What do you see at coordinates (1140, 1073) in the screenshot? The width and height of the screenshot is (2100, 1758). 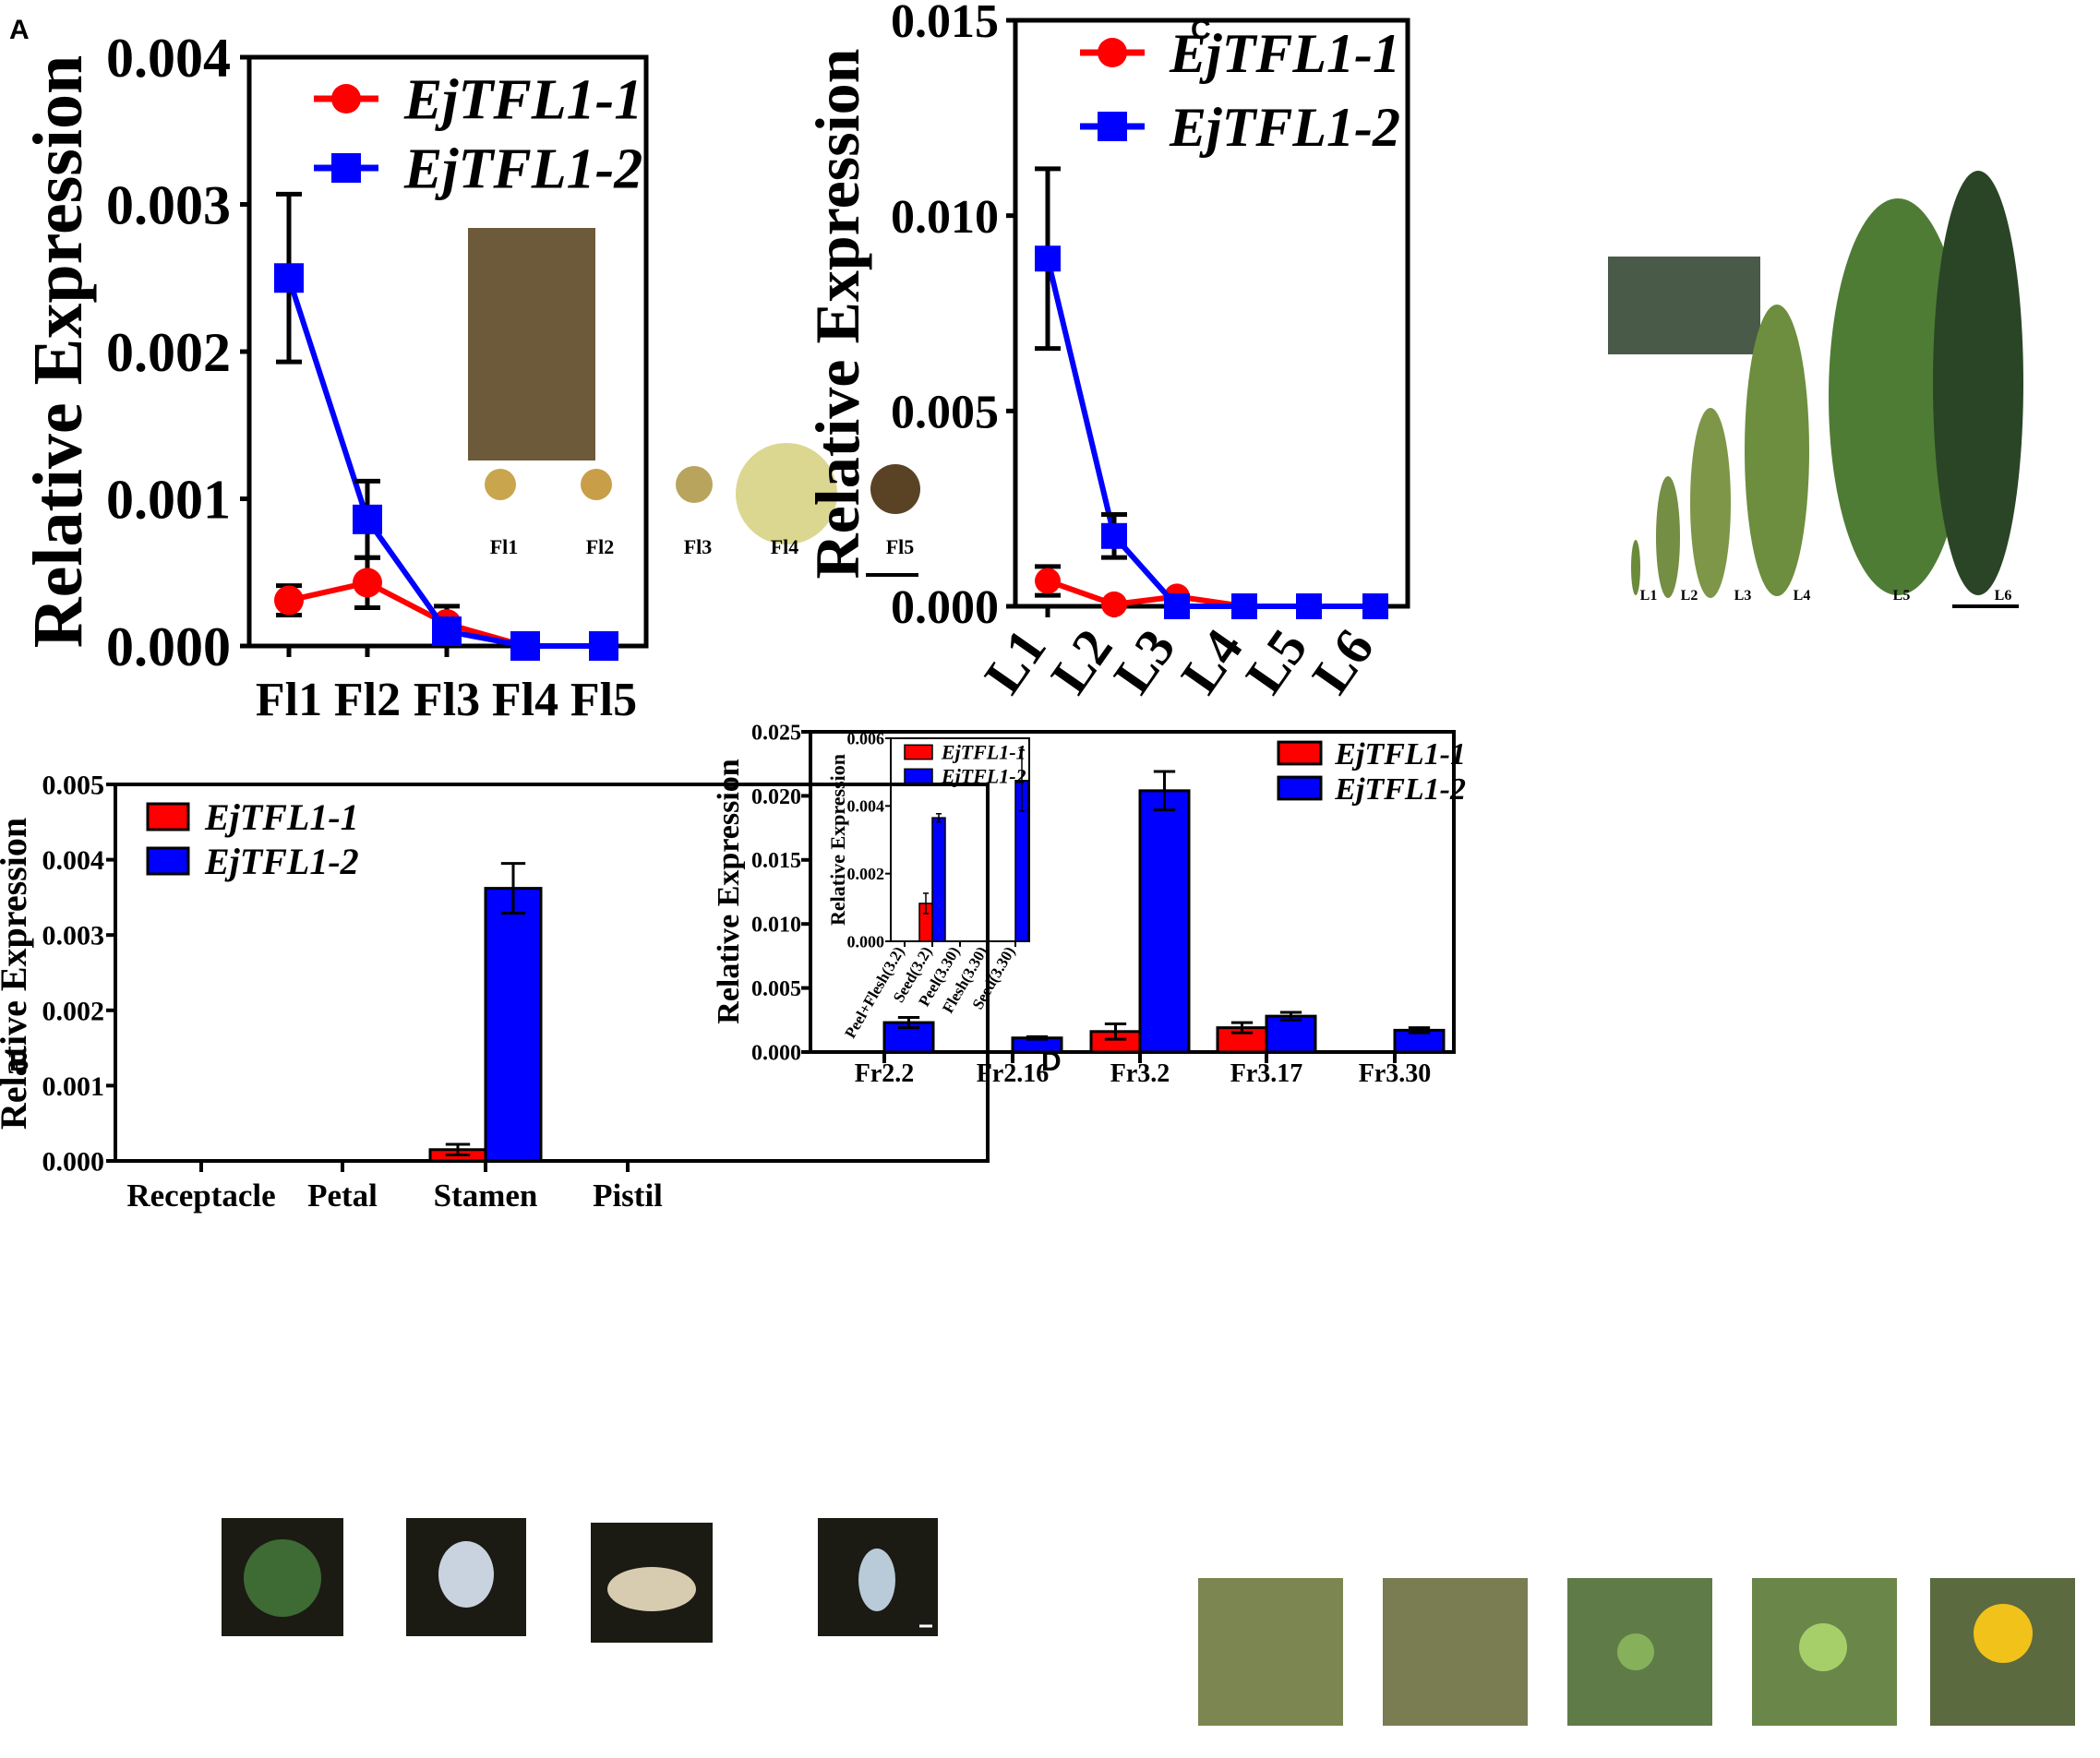 I see `panel-d-x-tick-label: Fr3.2` at bounding box center [1140, 1073].